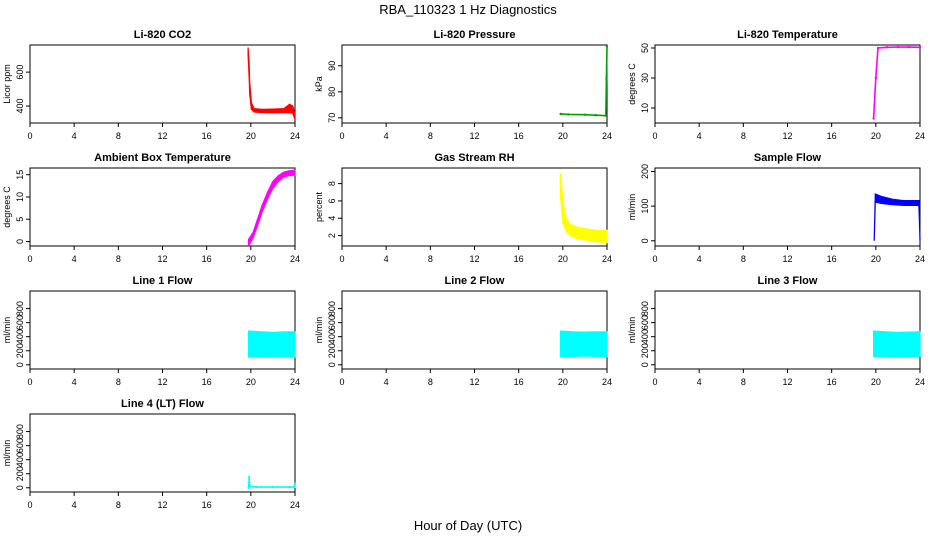  I want to click on plot-7-xtick-label: 4, so click(74, 382).